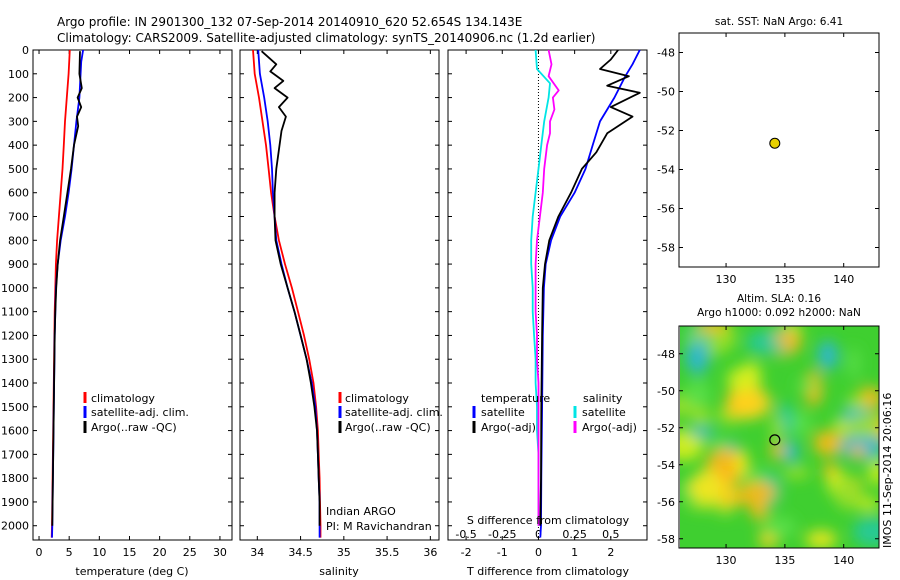 This screenshot has height=580, width=900. Describe the element at coordinates (779, 299) in the screenshot. I see `sla-title: Altim. SLA: 0.16` at that location.